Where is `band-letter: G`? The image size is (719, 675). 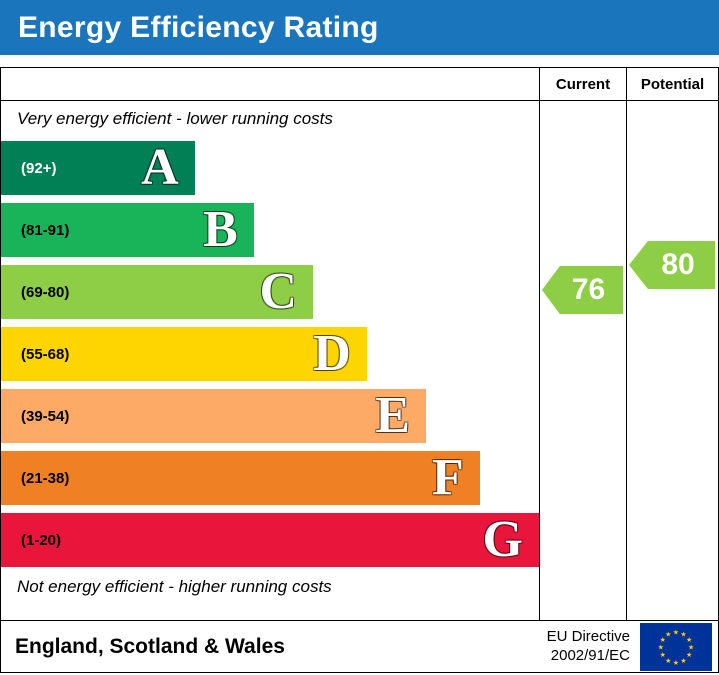 band-letter: G is located at coordinates (502, 539).